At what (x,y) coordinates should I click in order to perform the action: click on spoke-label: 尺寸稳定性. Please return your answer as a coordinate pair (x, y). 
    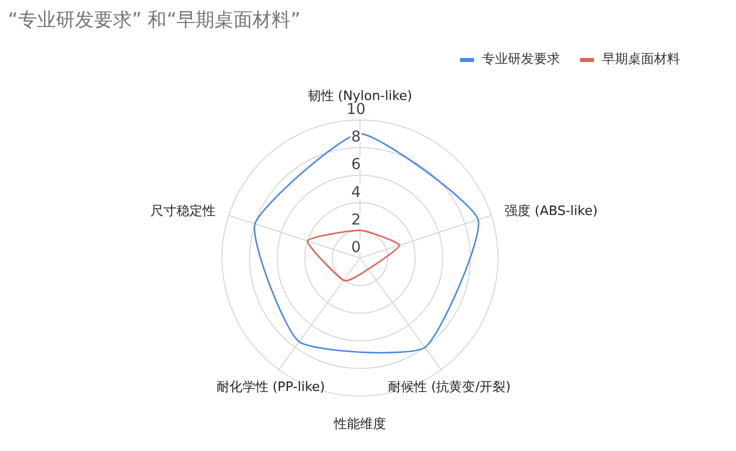
    Looking at the image, I should click on (183, 212).